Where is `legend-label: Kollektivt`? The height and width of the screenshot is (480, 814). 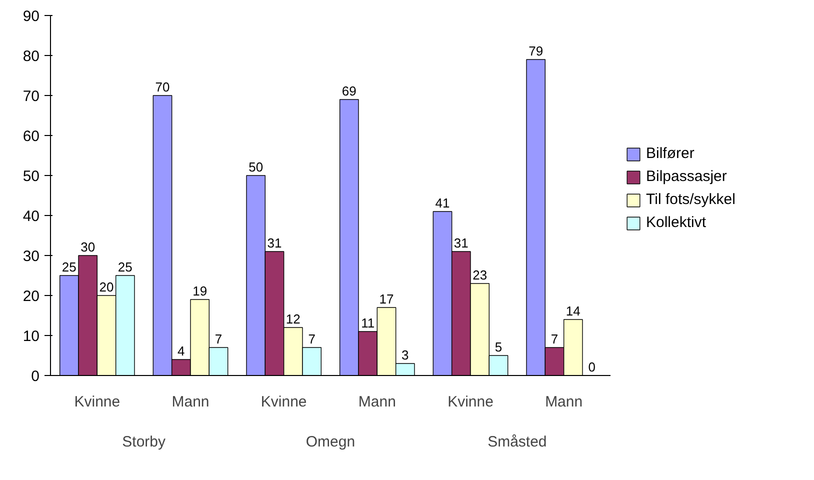
legend-label: Kollektivt is located at coordinates (676, 222).